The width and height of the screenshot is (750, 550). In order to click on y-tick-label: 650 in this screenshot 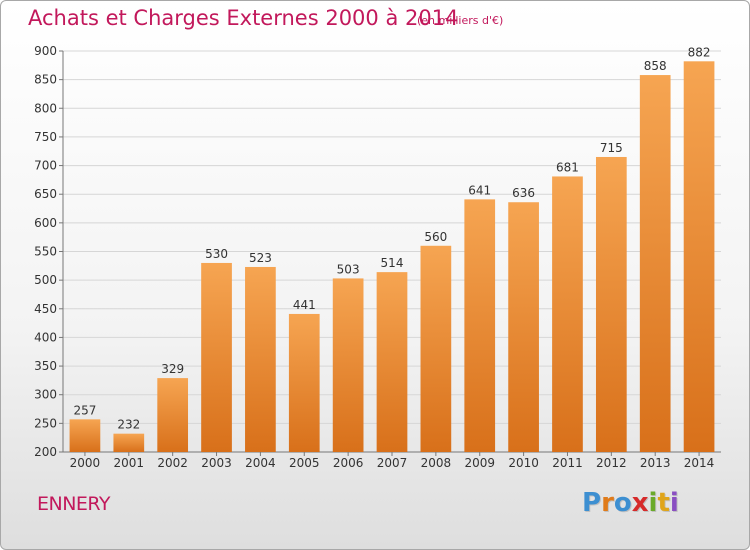, I will do `click(45, 194)`.